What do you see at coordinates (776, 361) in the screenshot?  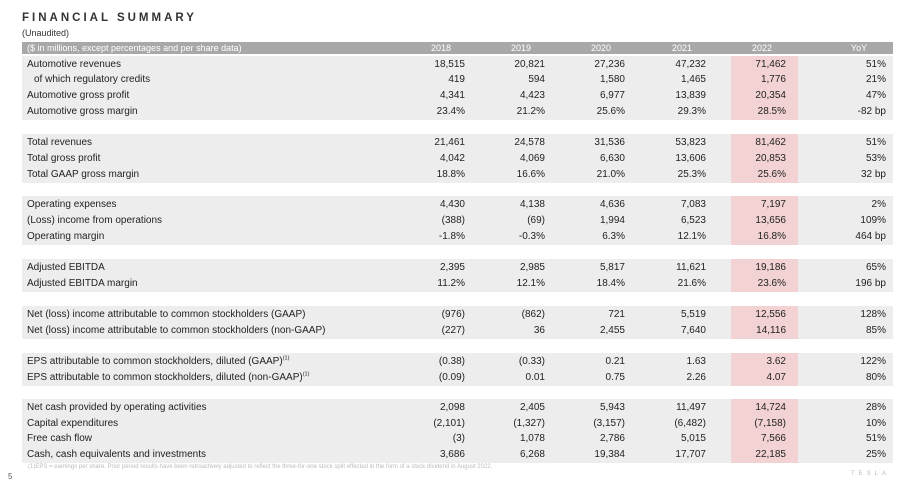 I see `value-cell-2022: 3.62` at bounding box center [776, 361].